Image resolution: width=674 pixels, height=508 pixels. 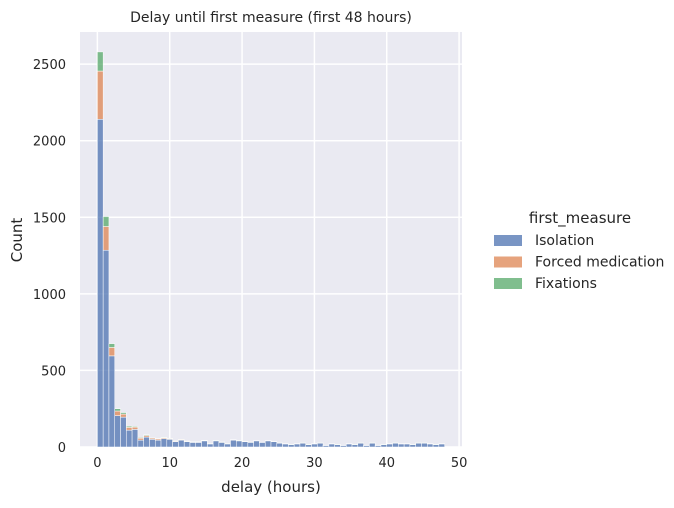 What do you see at coordinates (53, 371) in the screenshot?
I see `y-tick-label: 500` at bounding box center [53, 371].